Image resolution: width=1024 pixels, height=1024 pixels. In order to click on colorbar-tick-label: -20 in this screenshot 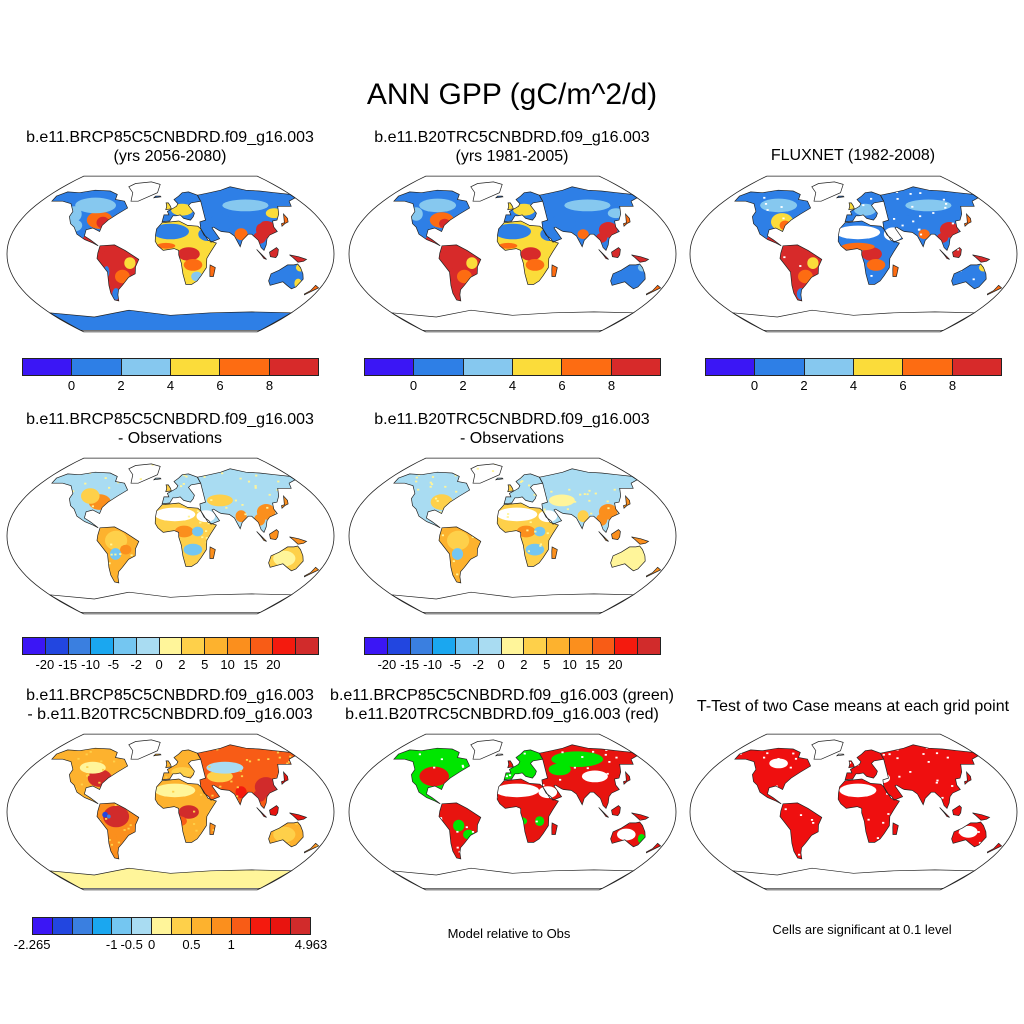, I will do `click(387, 664)`.